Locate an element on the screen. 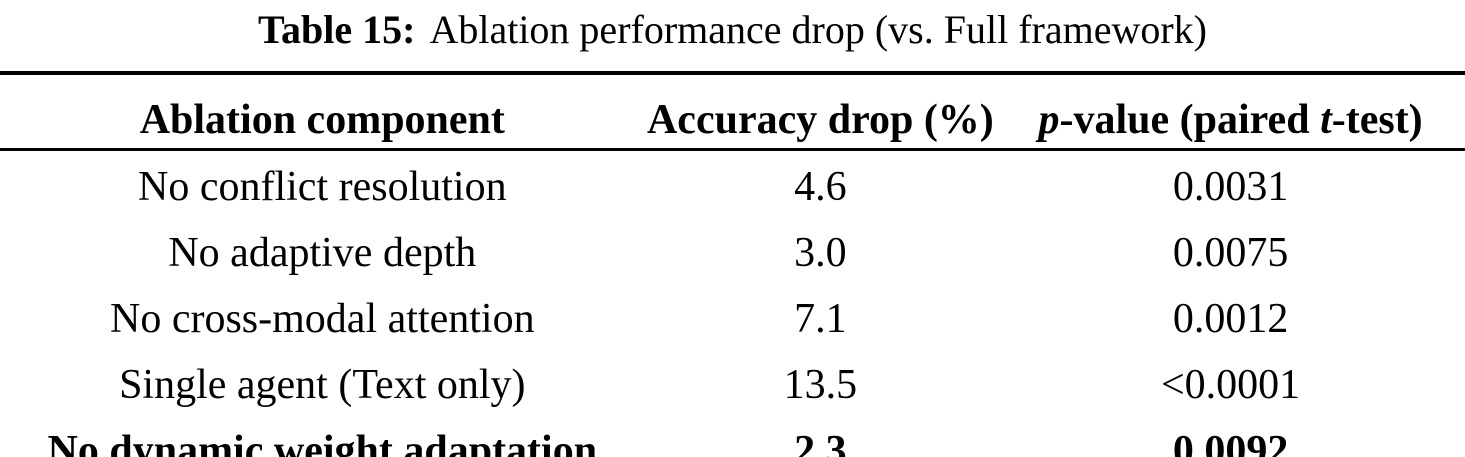 The width and height of the screenshot is (1465, 457). p-symbol: p is located at coordinates (1049, 120).